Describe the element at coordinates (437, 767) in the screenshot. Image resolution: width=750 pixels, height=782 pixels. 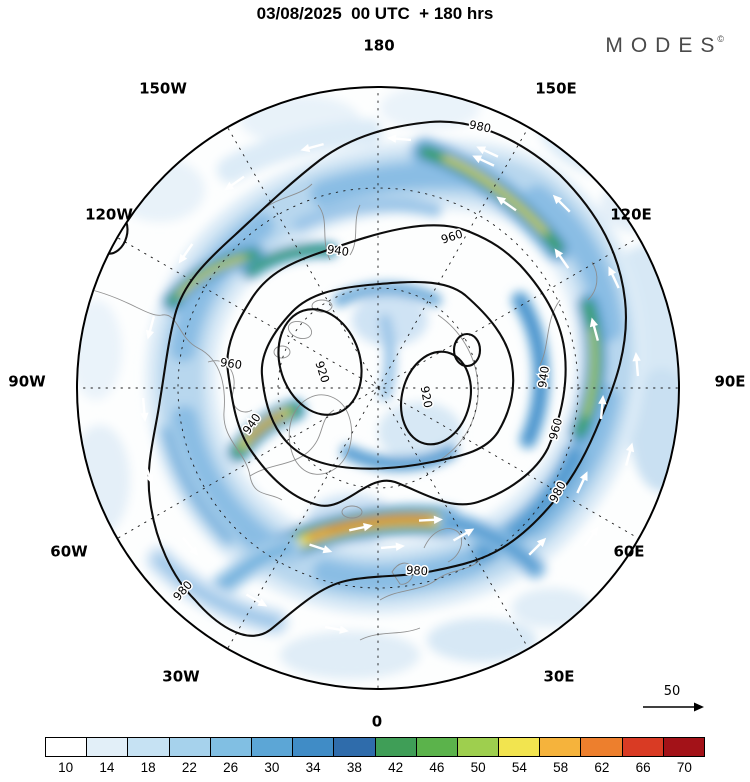
I see `colorbar-tick-label: 46` at that location.